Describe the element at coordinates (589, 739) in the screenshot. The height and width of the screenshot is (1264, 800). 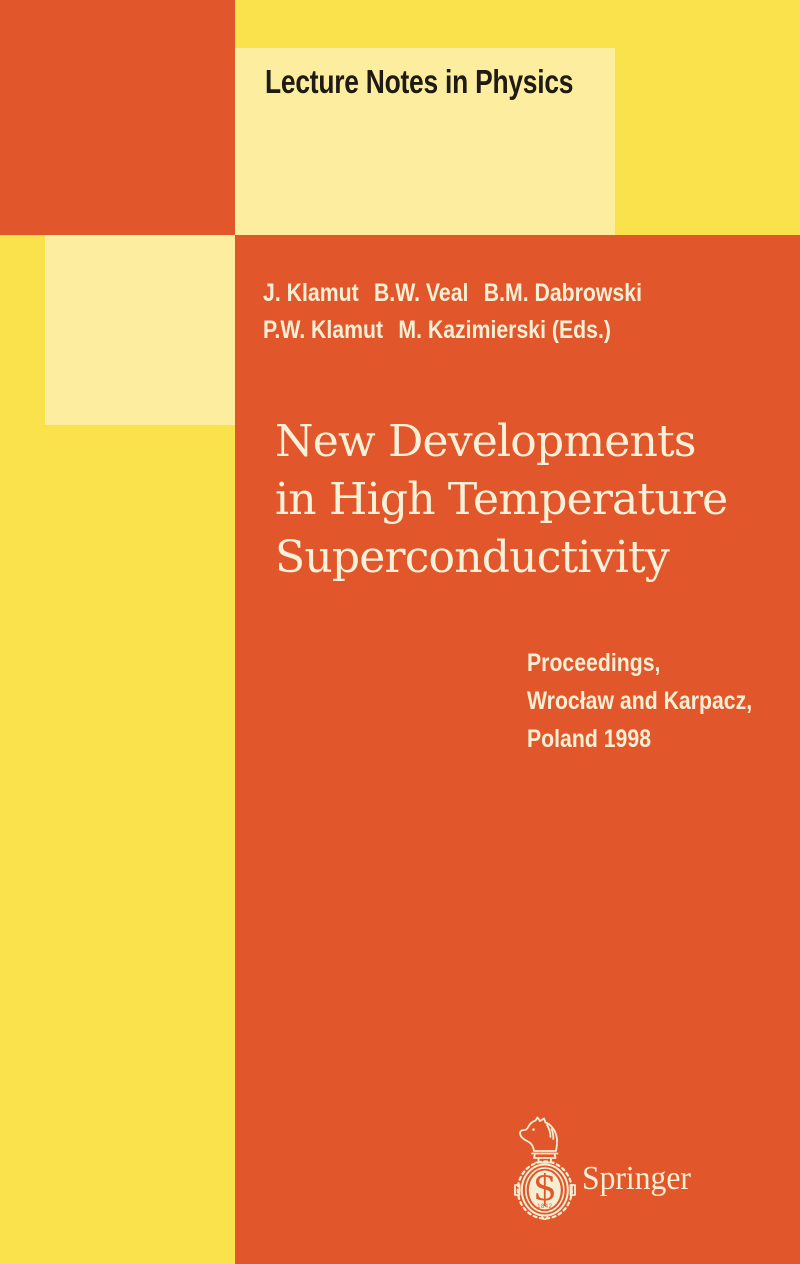
I see `proceedings-line: Poland 1998` at that location.